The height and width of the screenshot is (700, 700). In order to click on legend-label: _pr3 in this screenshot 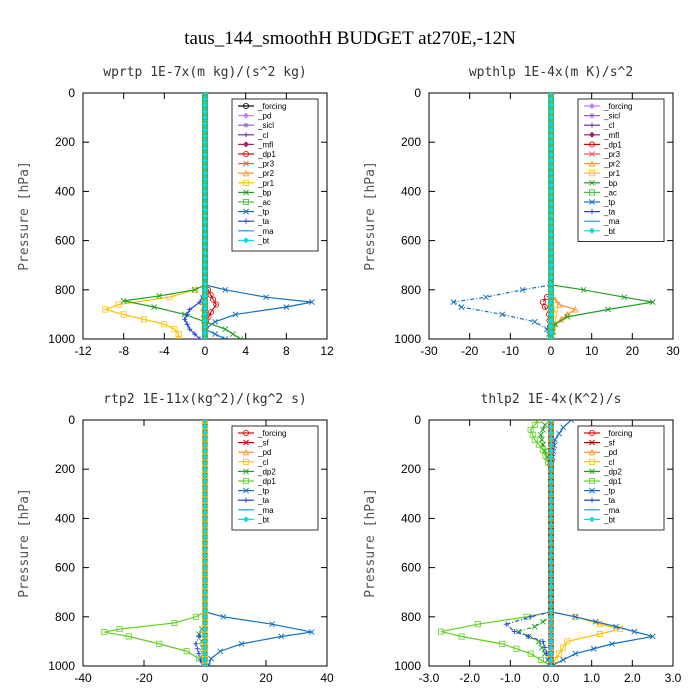, I will do `click(266, 164)`.